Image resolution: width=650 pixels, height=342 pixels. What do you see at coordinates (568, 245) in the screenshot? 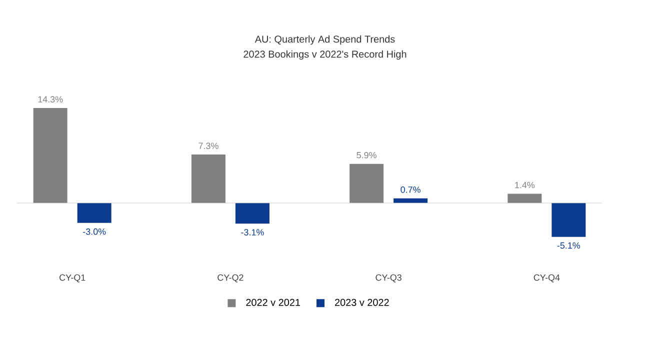
I see `data-label: -5.1%` at bounding box center [568, 245].